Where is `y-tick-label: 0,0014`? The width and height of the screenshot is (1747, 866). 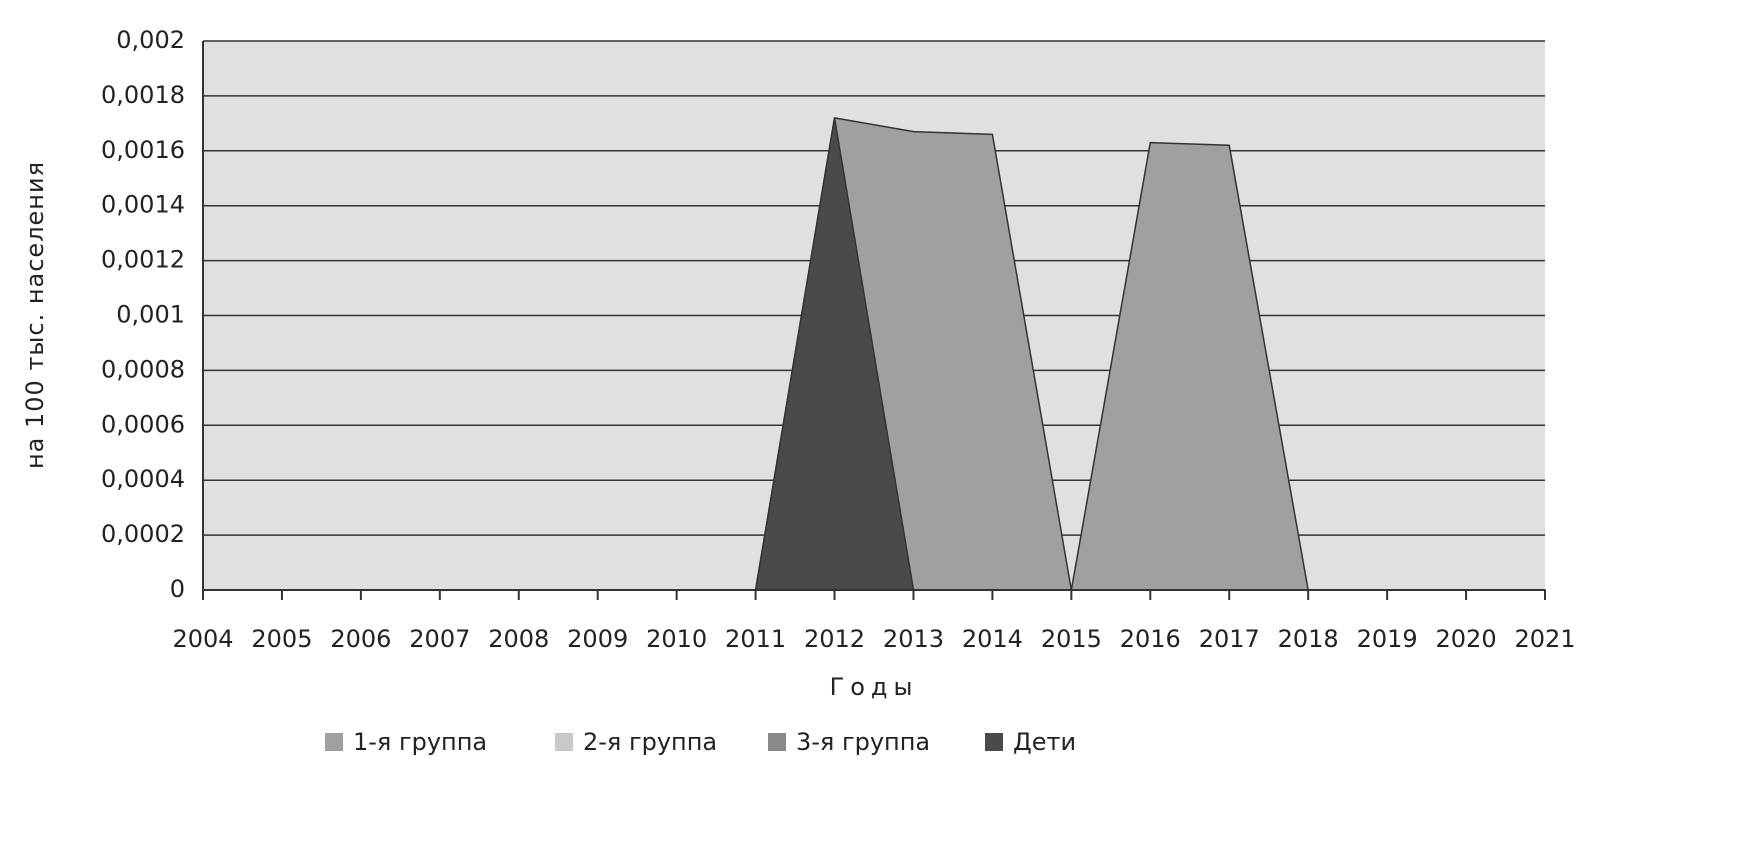
y-tick-label: 0,0014 is located at coordinates (143, 205).